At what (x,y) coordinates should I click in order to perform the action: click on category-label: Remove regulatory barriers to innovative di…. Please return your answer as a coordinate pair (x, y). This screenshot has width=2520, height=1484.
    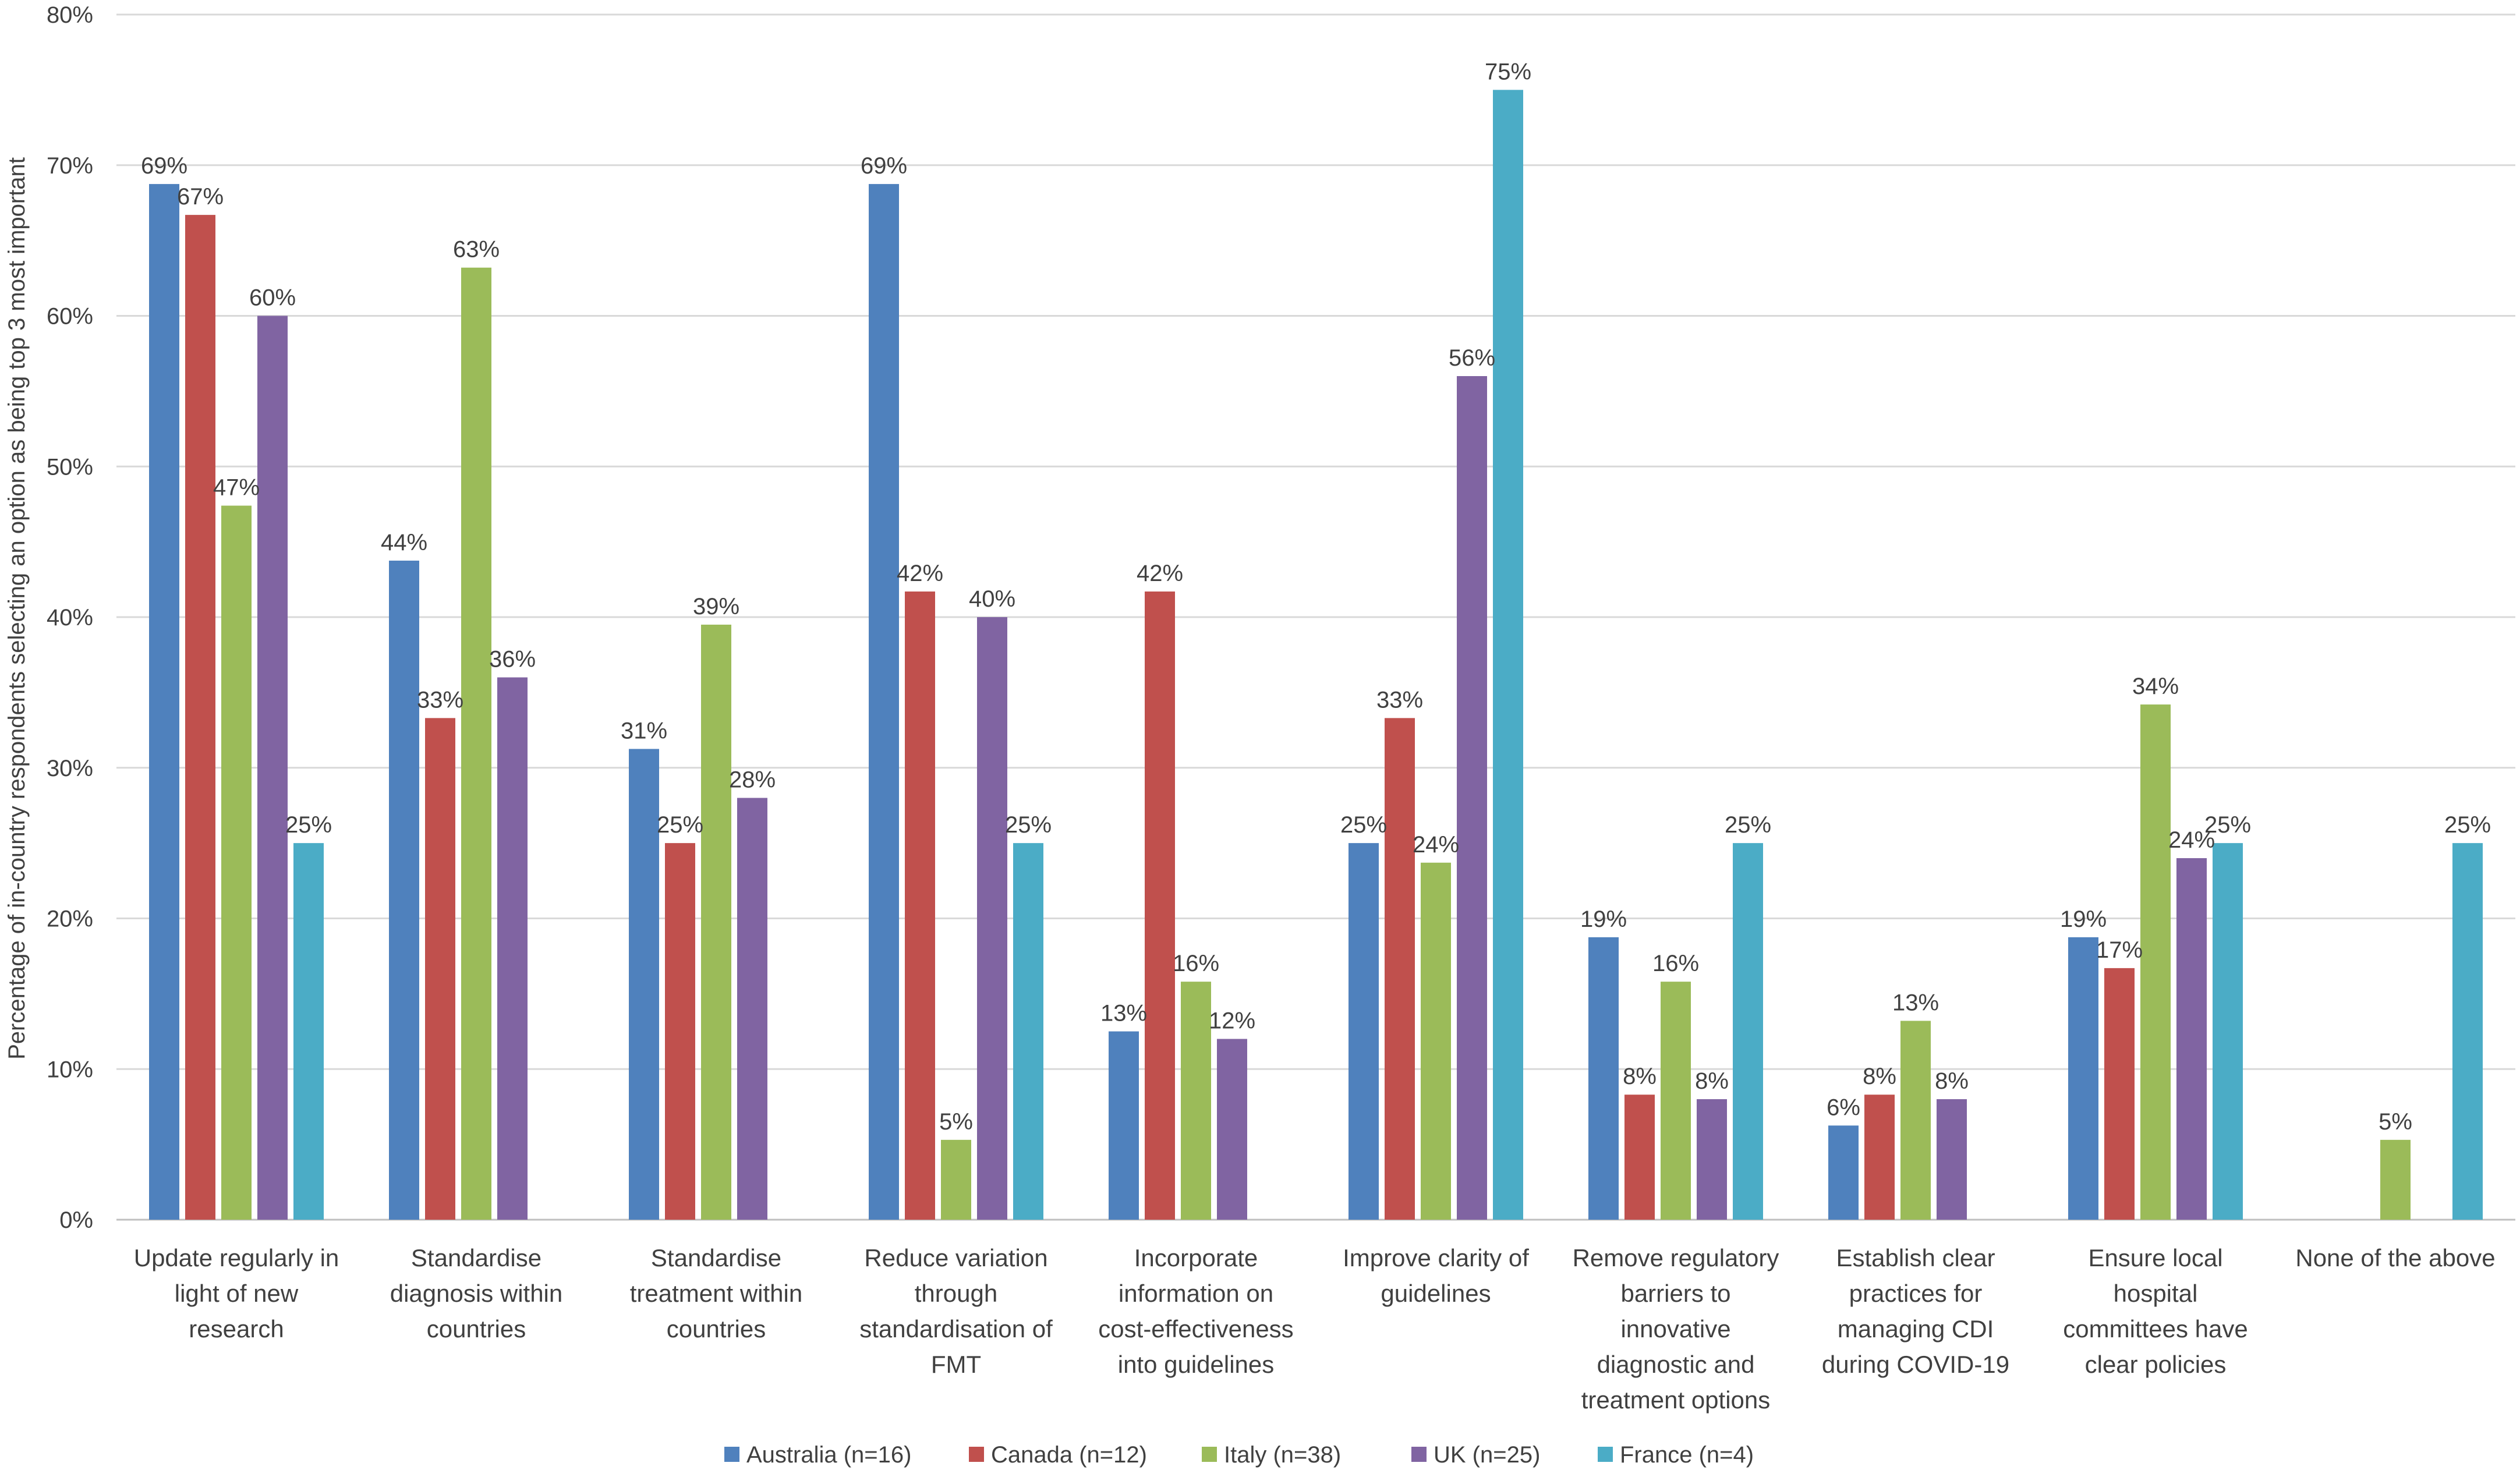
    Looking at the image, I should click on (1676, 1329).